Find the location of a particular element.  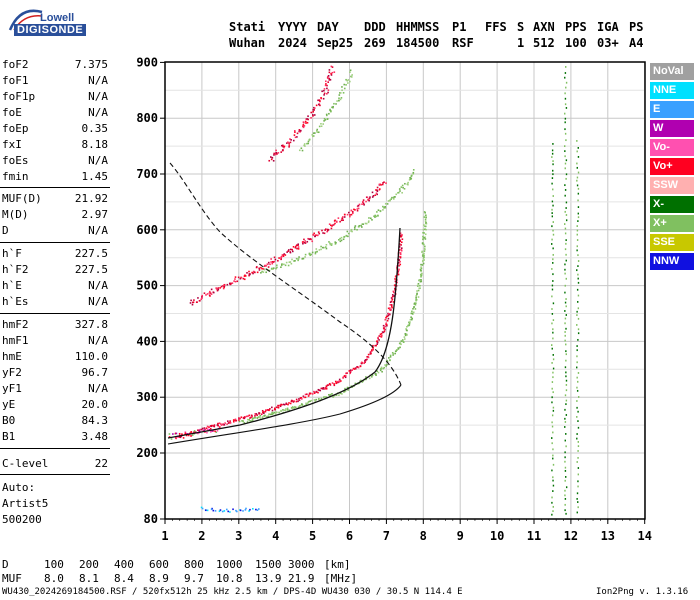

muf-value: 10.8 is located at coordinates (229, 578).